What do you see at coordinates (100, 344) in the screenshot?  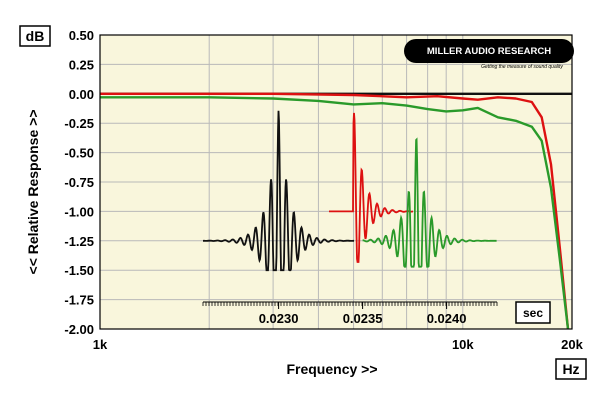 I see `x-tick-label: 1k` at bounding box center [100, 344].